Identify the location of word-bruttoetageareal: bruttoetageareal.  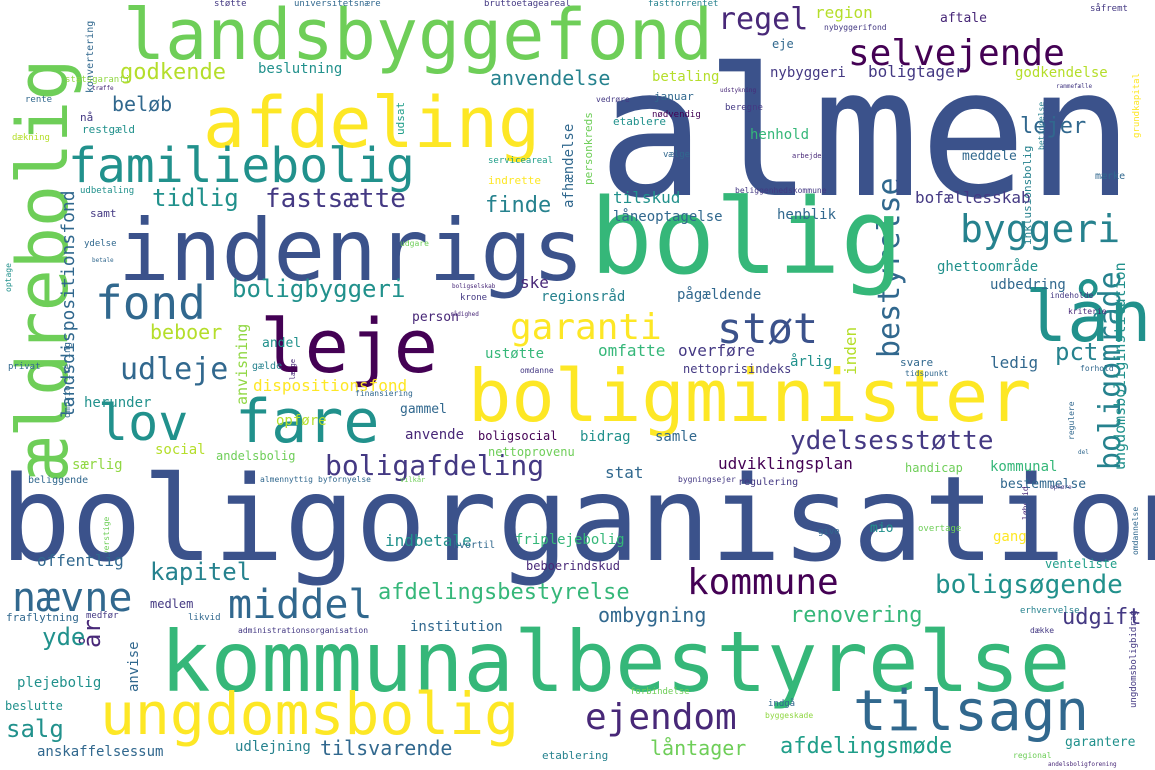
(527, 4).